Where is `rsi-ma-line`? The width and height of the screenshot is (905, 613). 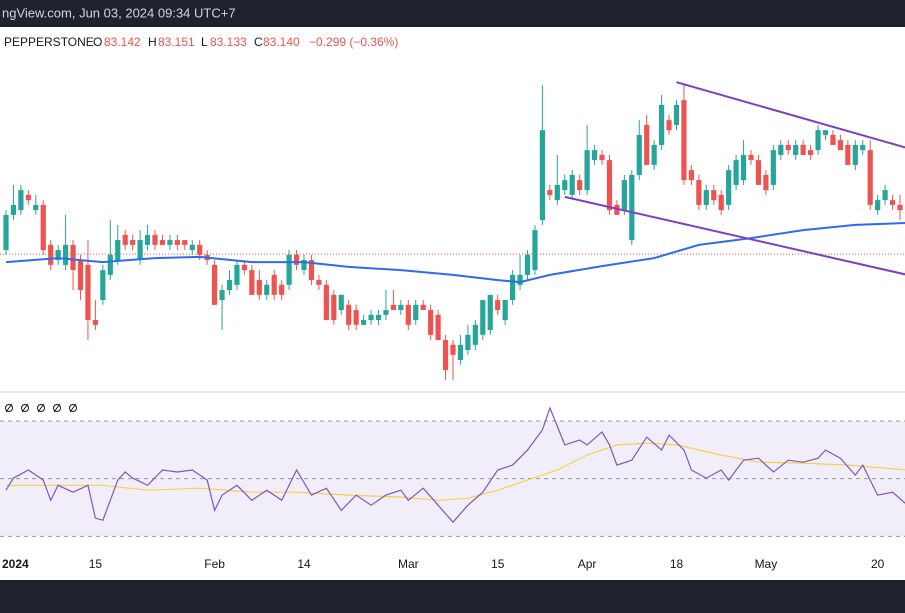
rsi-ma-line is located at coordinates (455, 471).